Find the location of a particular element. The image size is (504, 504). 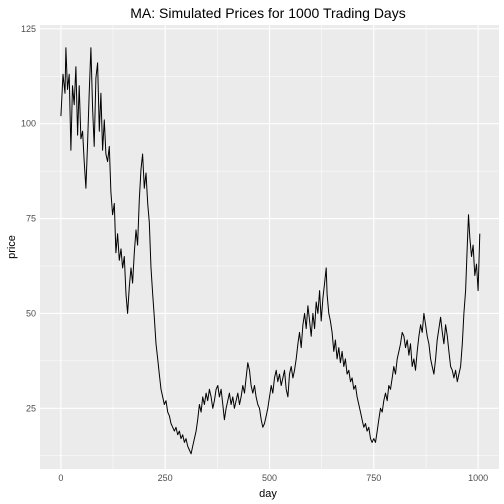

x-tick-label: 1000 is located at coordinates (478, 478).